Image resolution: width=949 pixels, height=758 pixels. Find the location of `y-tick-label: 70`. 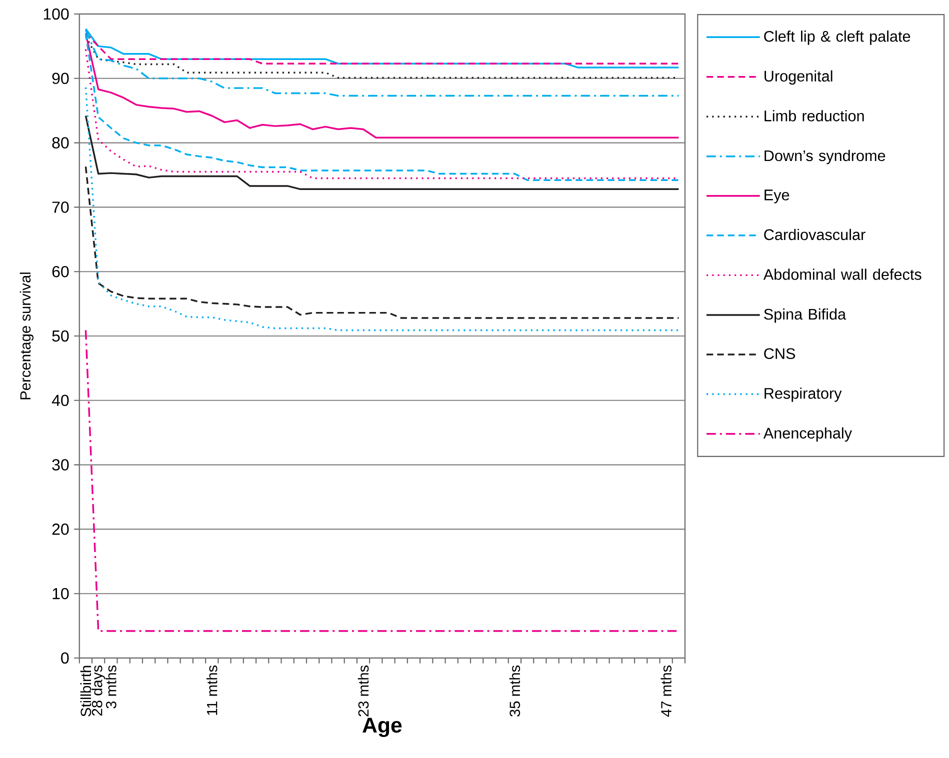

y-tick-label: 70 is located at coordinates (60, 207).